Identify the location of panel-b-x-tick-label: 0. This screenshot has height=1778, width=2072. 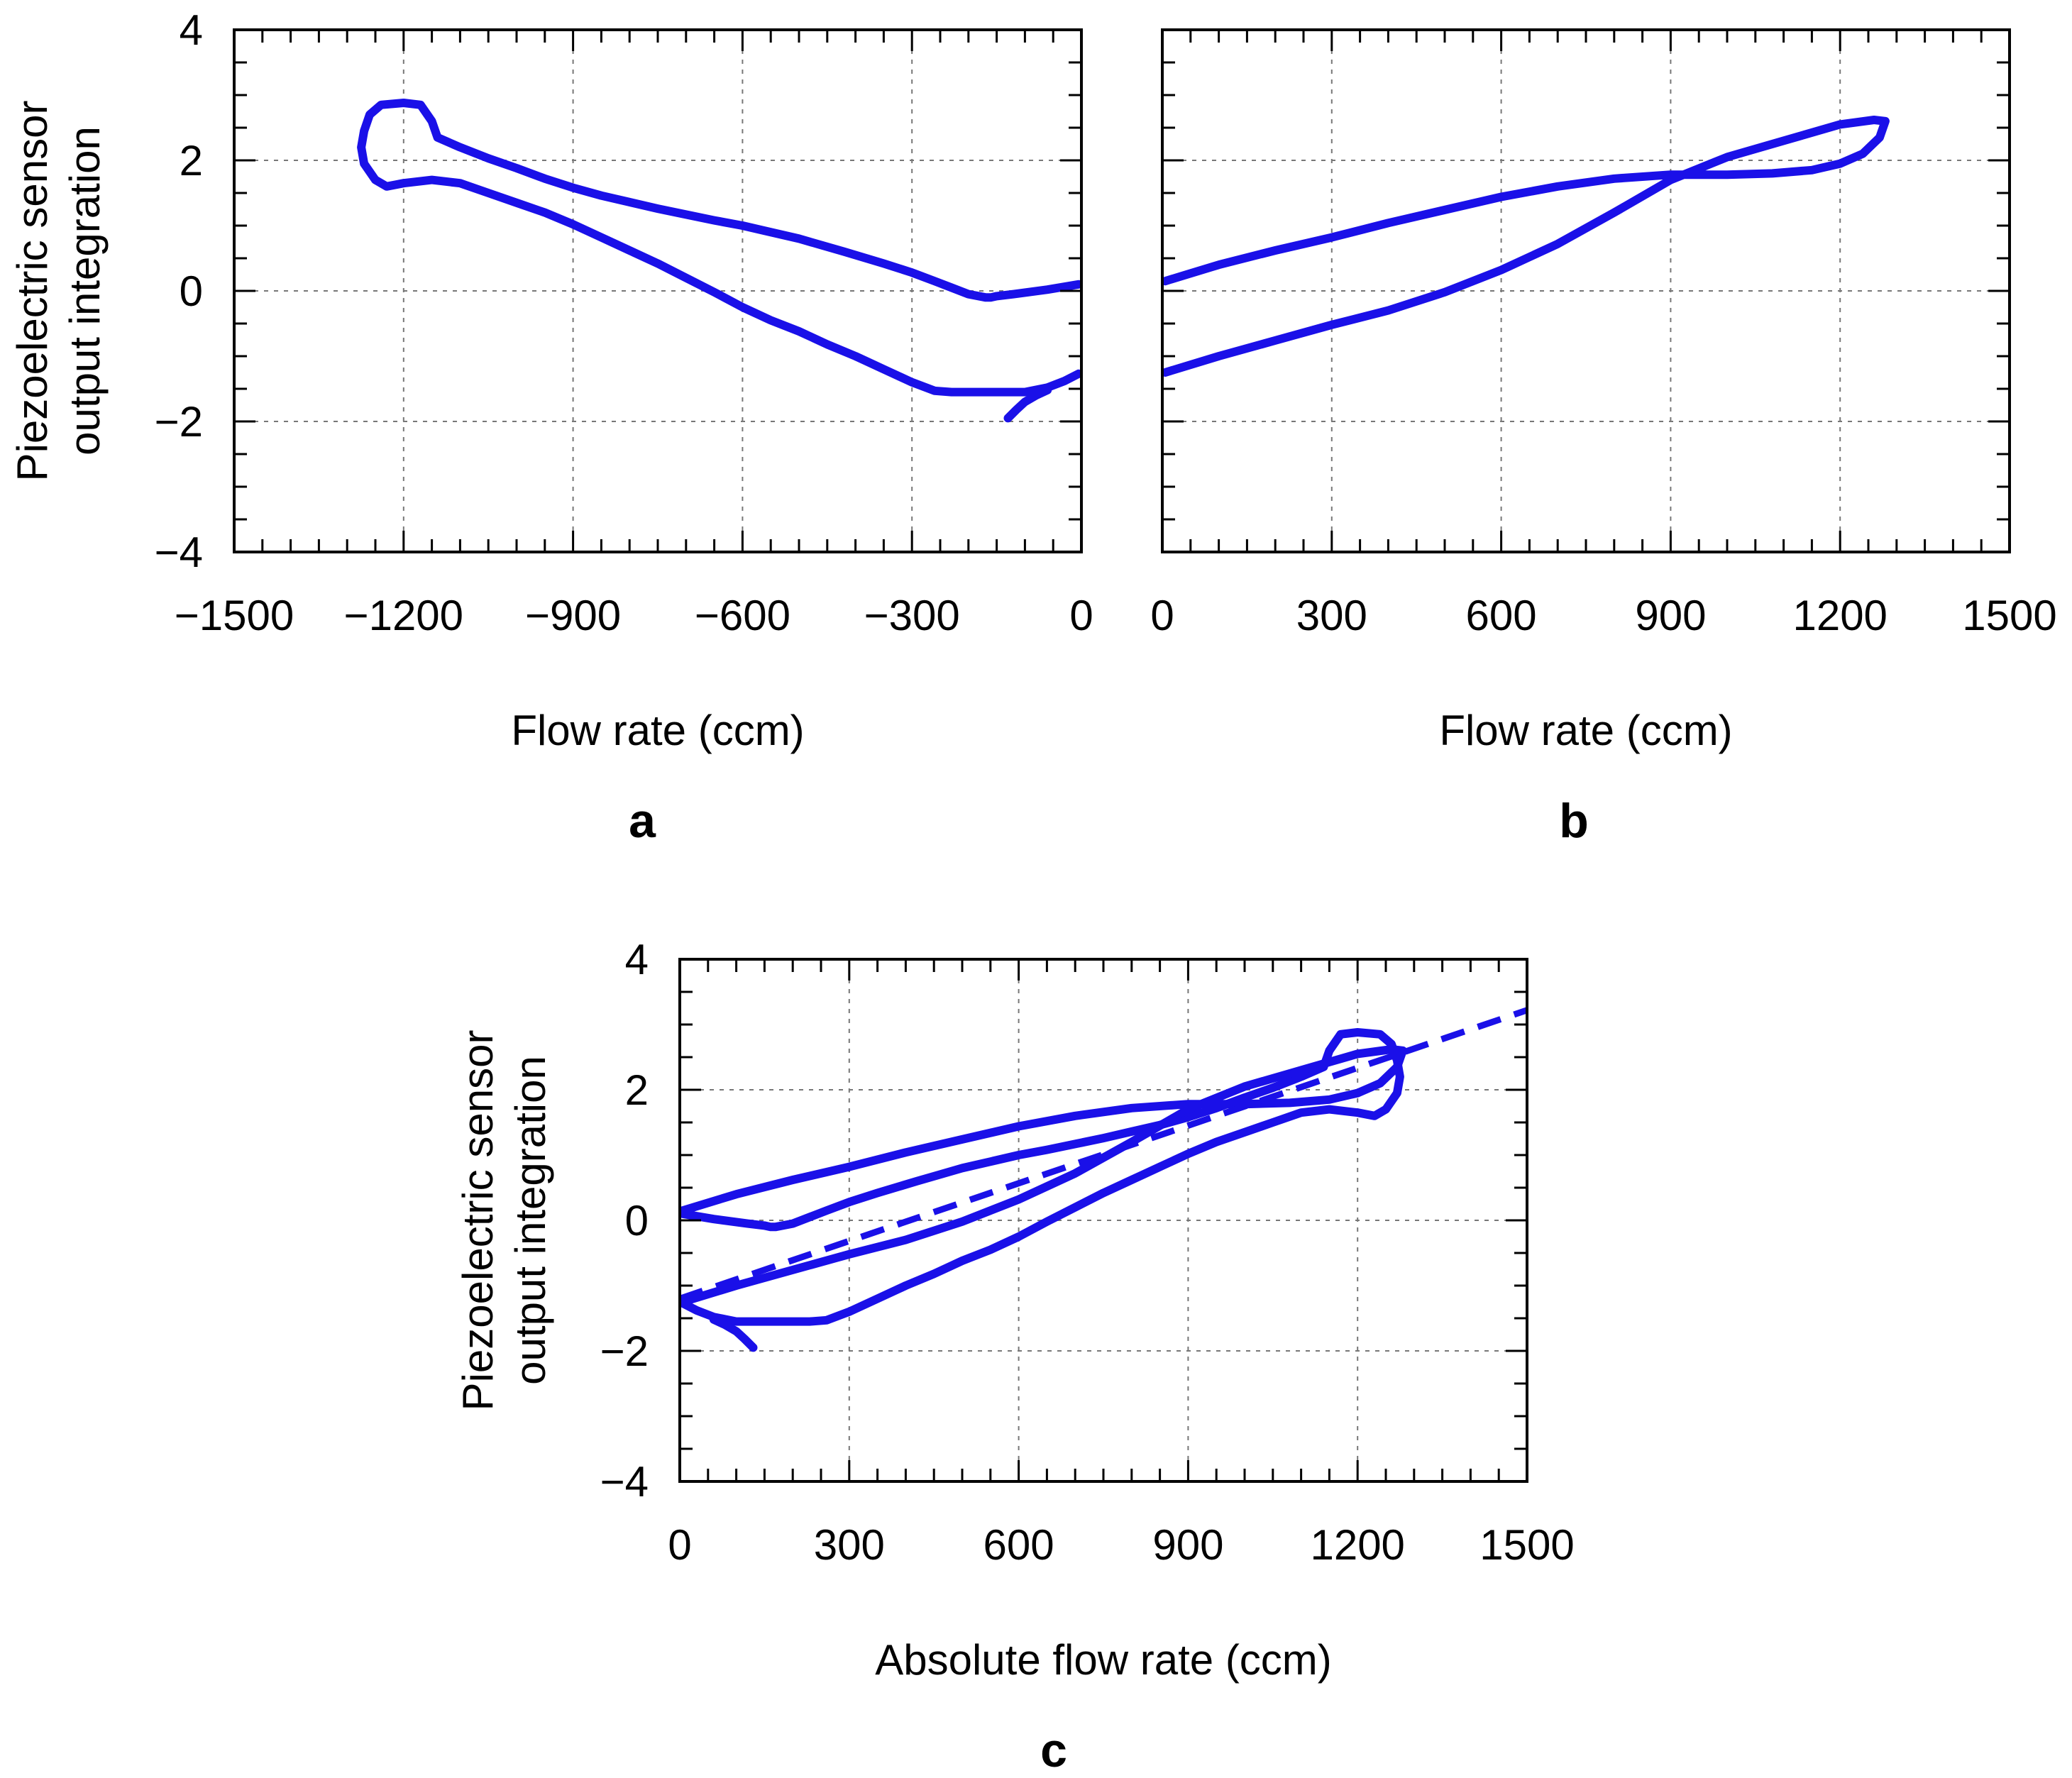
(1162, 615).